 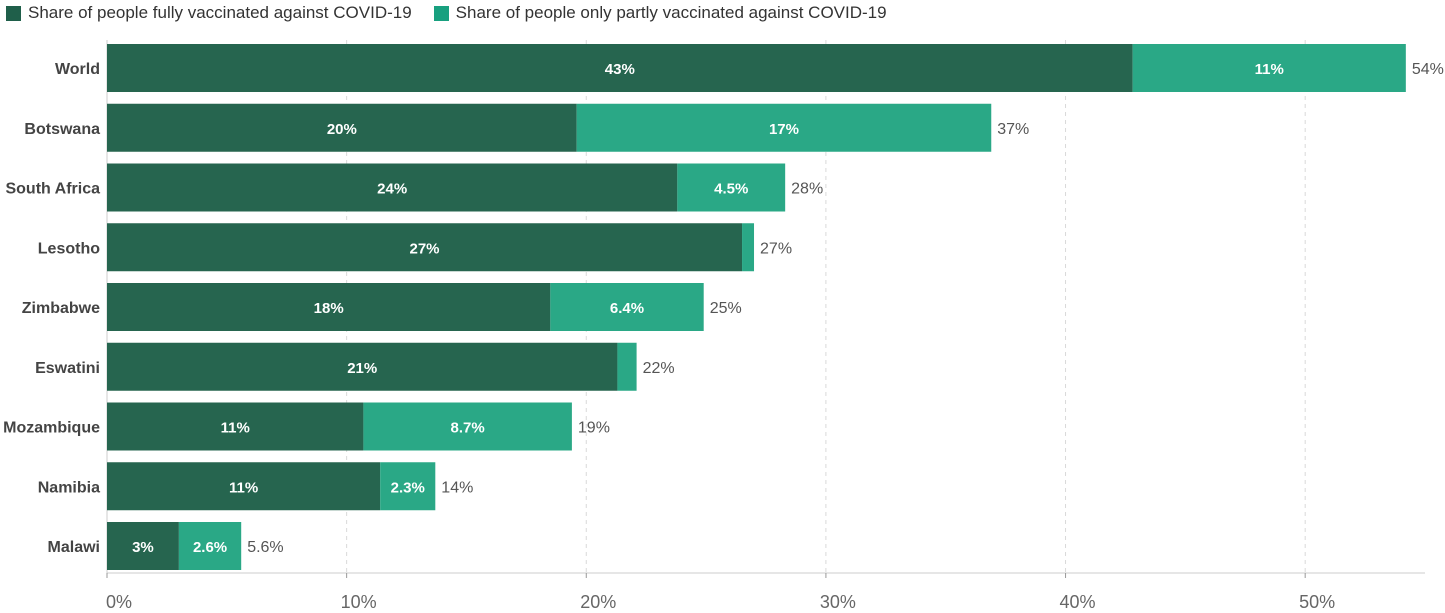 I want to click on bar-full-label: 27%, so click(x=425, y=248).